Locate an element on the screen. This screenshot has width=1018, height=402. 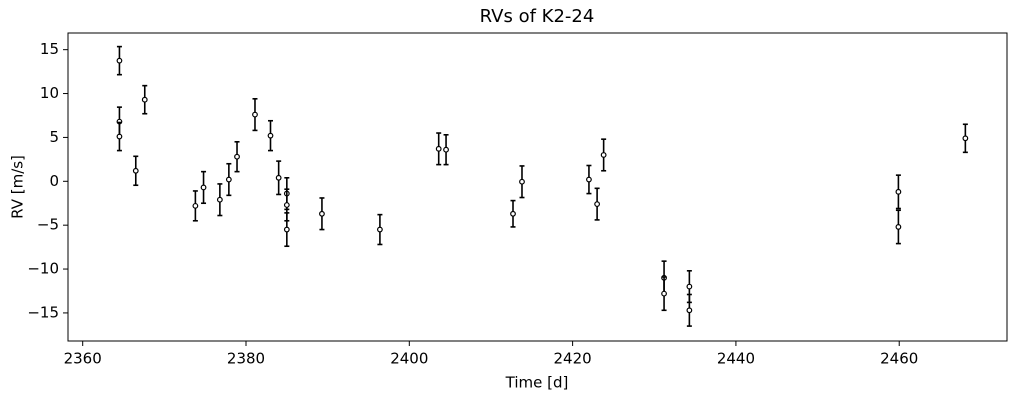
x-tick-label: 2440 is located at coordinates (736, 359).